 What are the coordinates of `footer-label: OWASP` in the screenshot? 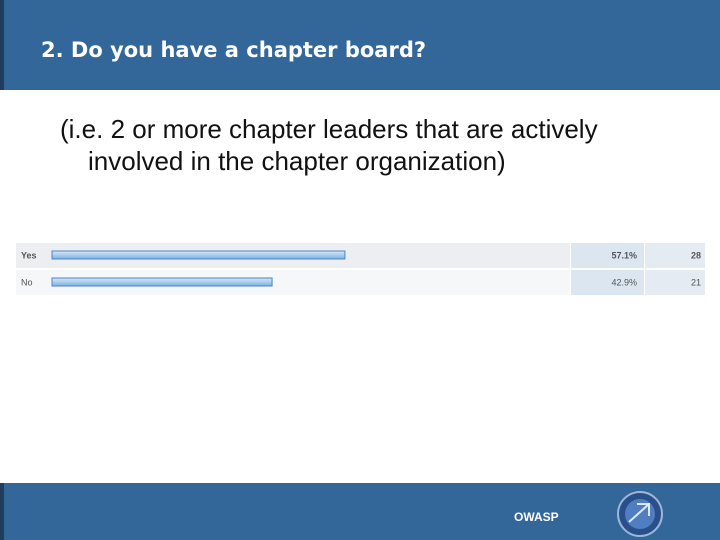 It's located at (536, 517).